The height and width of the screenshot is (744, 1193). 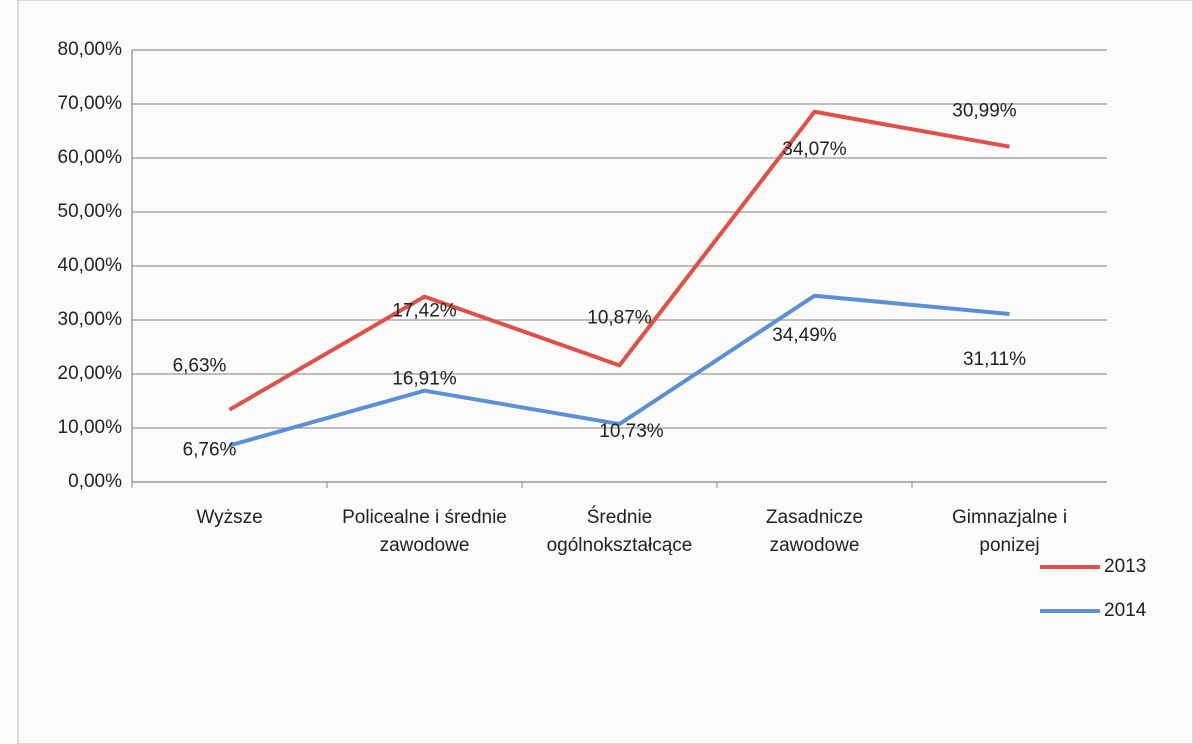 What do you see at coordinates (90, 211) in the screenshot?
I see `y-tick-label: 50,00%` at bounding box center [90, 211].